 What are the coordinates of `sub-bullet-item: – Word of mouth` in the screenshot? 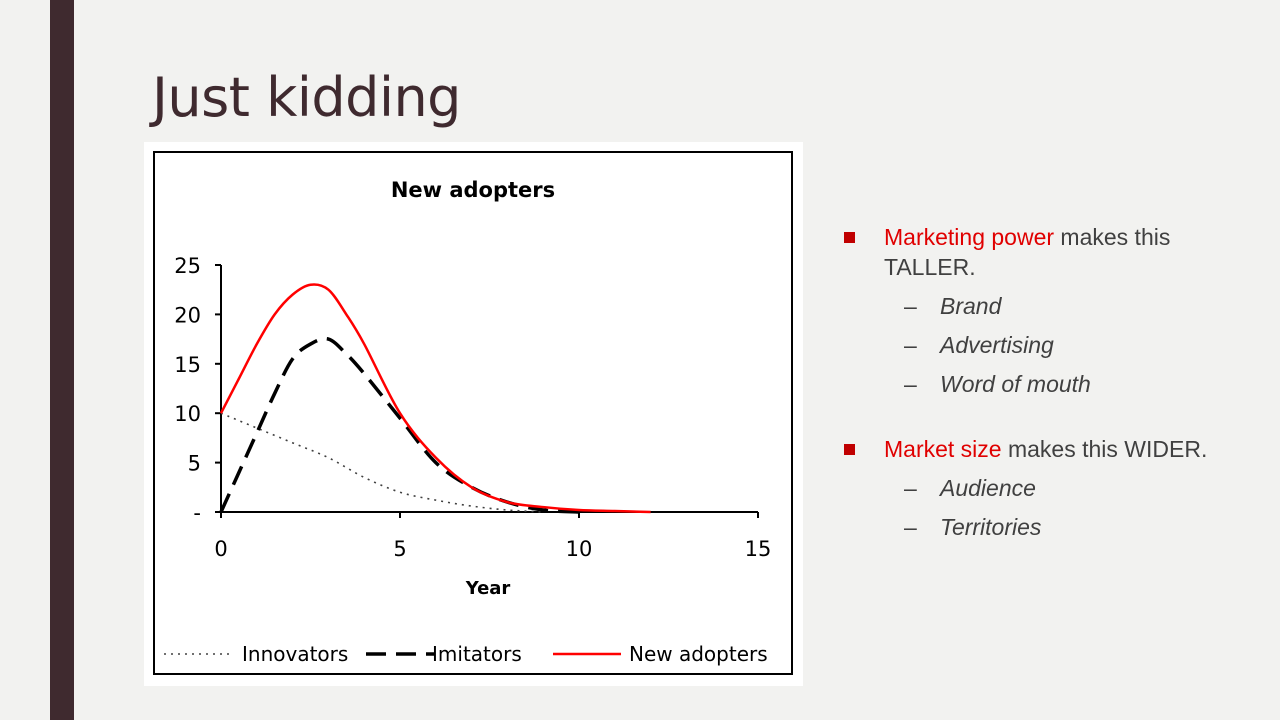 It's located at (1054, 384).